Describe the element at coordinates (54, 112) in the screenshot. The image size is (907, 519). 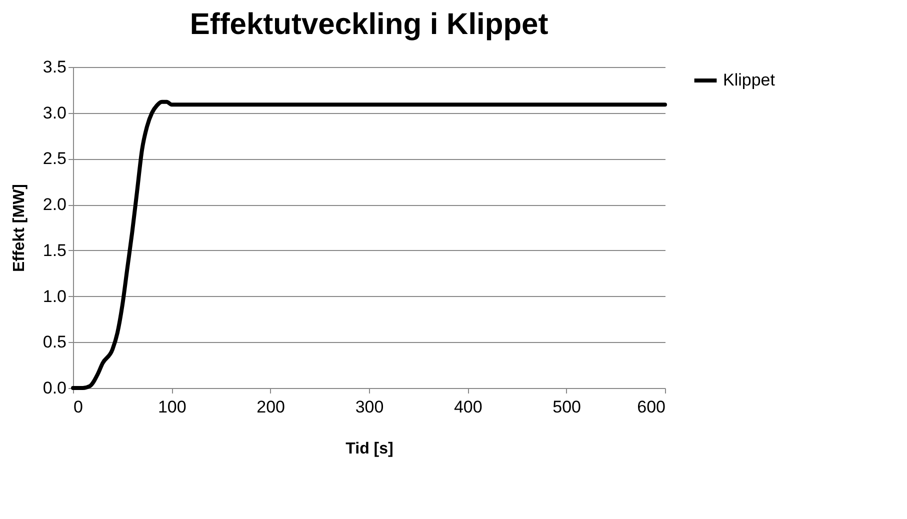
I see `y-tick-label: 3.0` at that location.